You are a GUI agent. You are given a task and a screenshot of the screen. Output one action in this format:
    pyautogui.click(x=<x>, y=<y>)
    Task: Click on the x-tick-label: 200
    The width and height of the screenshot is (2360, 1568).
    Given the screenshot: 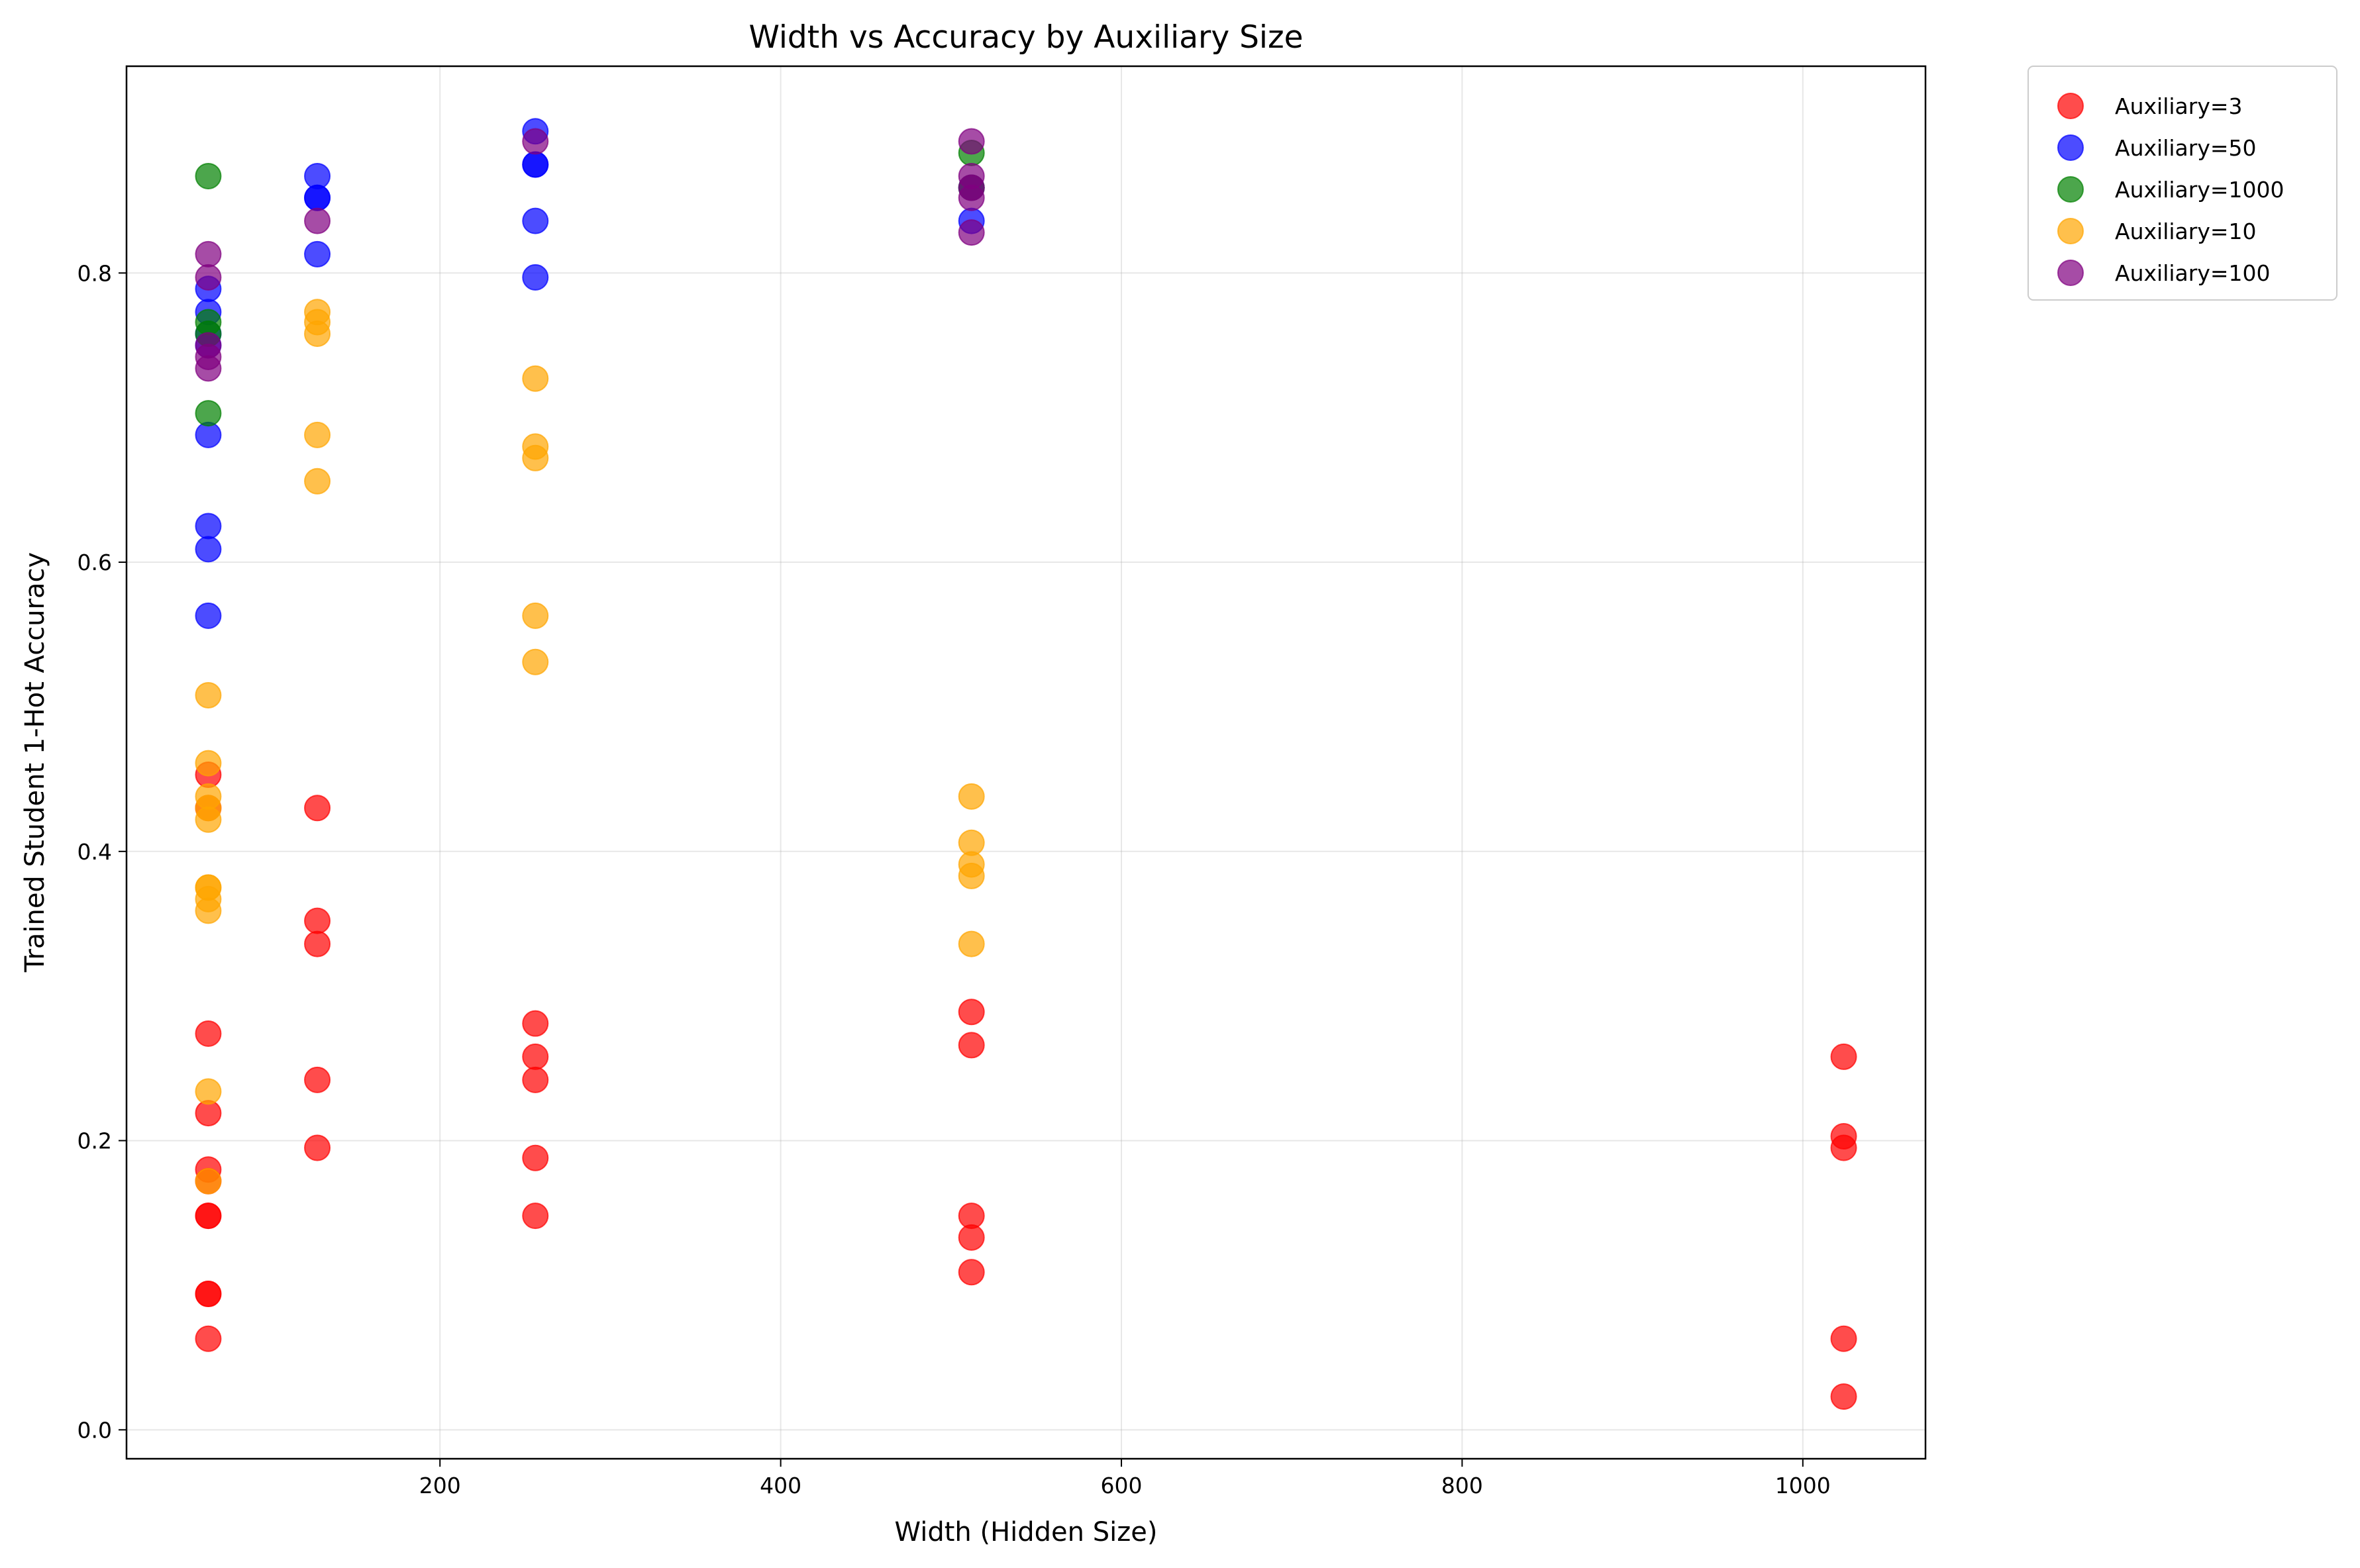 What is the action you would take?
    pyautogui.click(x=440, y=1485)
    